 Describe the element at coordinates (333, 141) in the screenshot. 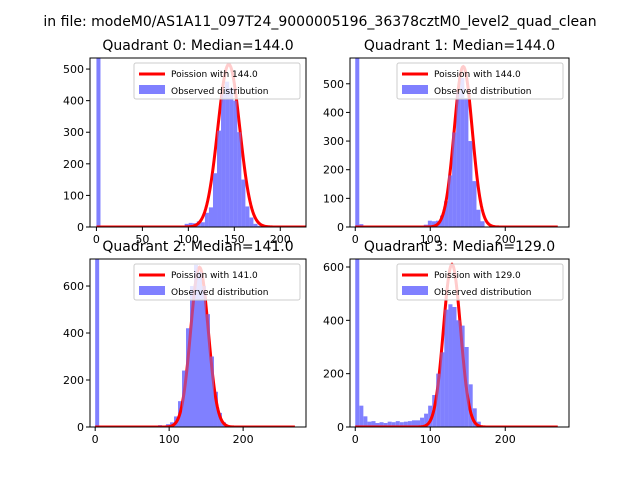

I see `y-tick-label: 300` at that location.